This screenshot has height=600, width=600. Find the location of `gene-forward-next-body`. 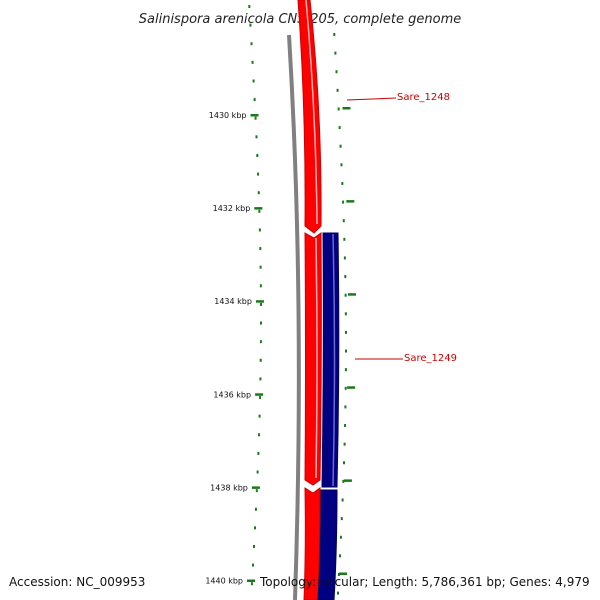

gene-forward-next-body is located at coordinates (313, 359).